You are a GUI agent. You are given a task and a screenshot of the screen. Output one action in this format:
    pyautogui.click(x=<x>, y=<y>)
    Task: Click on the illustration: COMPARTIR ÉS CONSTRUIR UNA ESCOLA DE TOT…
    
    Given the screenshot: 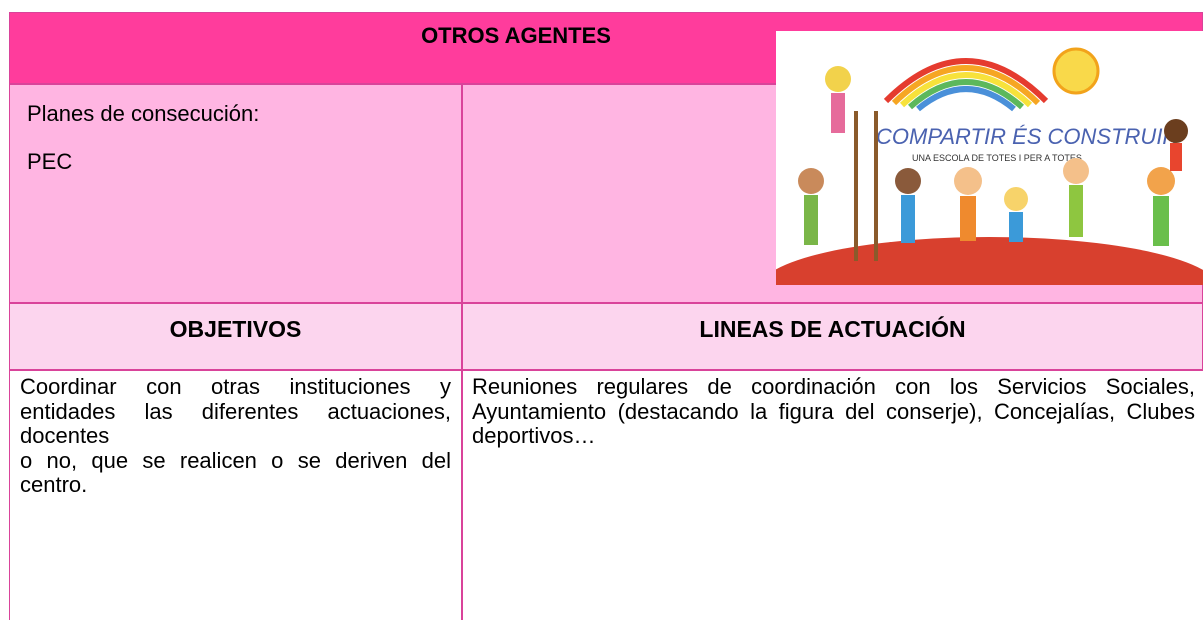 What is the action you would take?
    pyautogui.click(x=989, y=158)
    